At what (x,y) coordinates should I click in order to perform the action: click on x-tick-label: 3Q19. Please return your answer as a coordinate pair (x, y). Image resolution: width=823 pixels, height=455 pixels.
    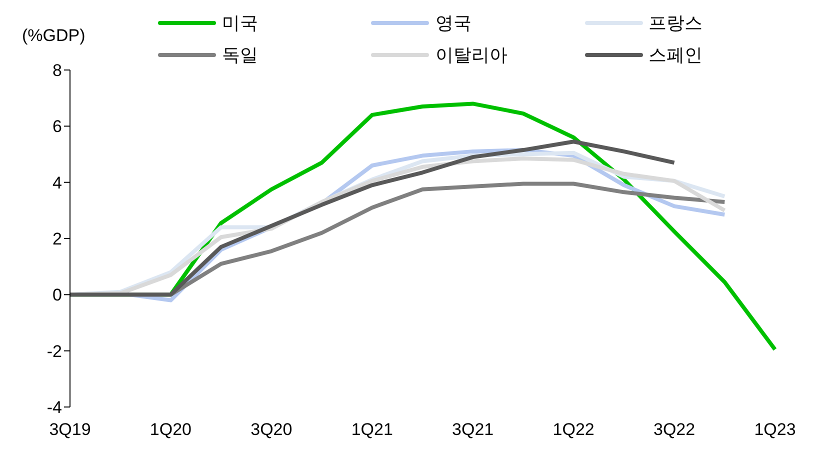
    Looking at the image, I should click on (70, 430).